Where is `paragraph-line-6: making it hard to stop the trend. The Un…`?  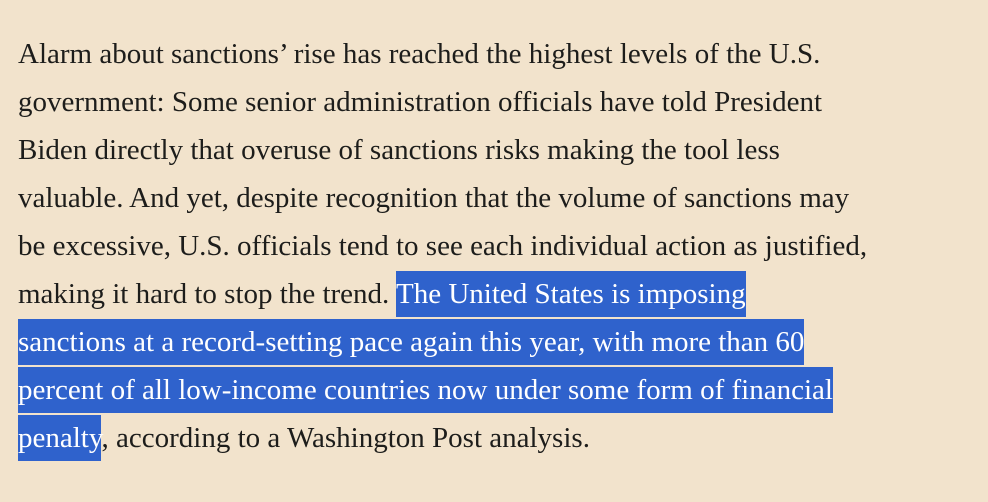
paragraph-line-6: making it hard to stop the trend. The Un… is located at coordinates (499, 294).